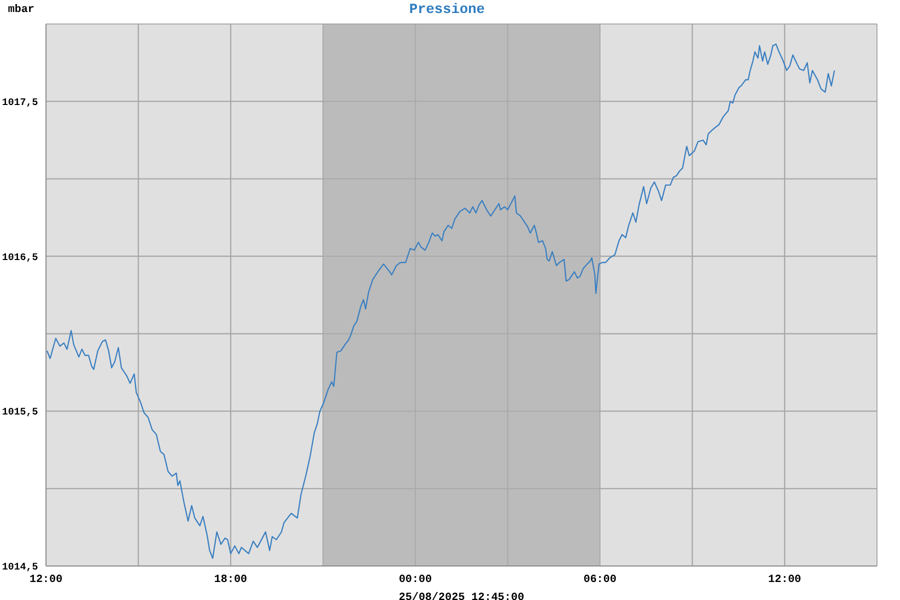 The width and height of the screenshot is (900, 600). Describe the element at coordinates (20, 413) in the screenshot. I see `y-tick-label: 1015,5` at that location.